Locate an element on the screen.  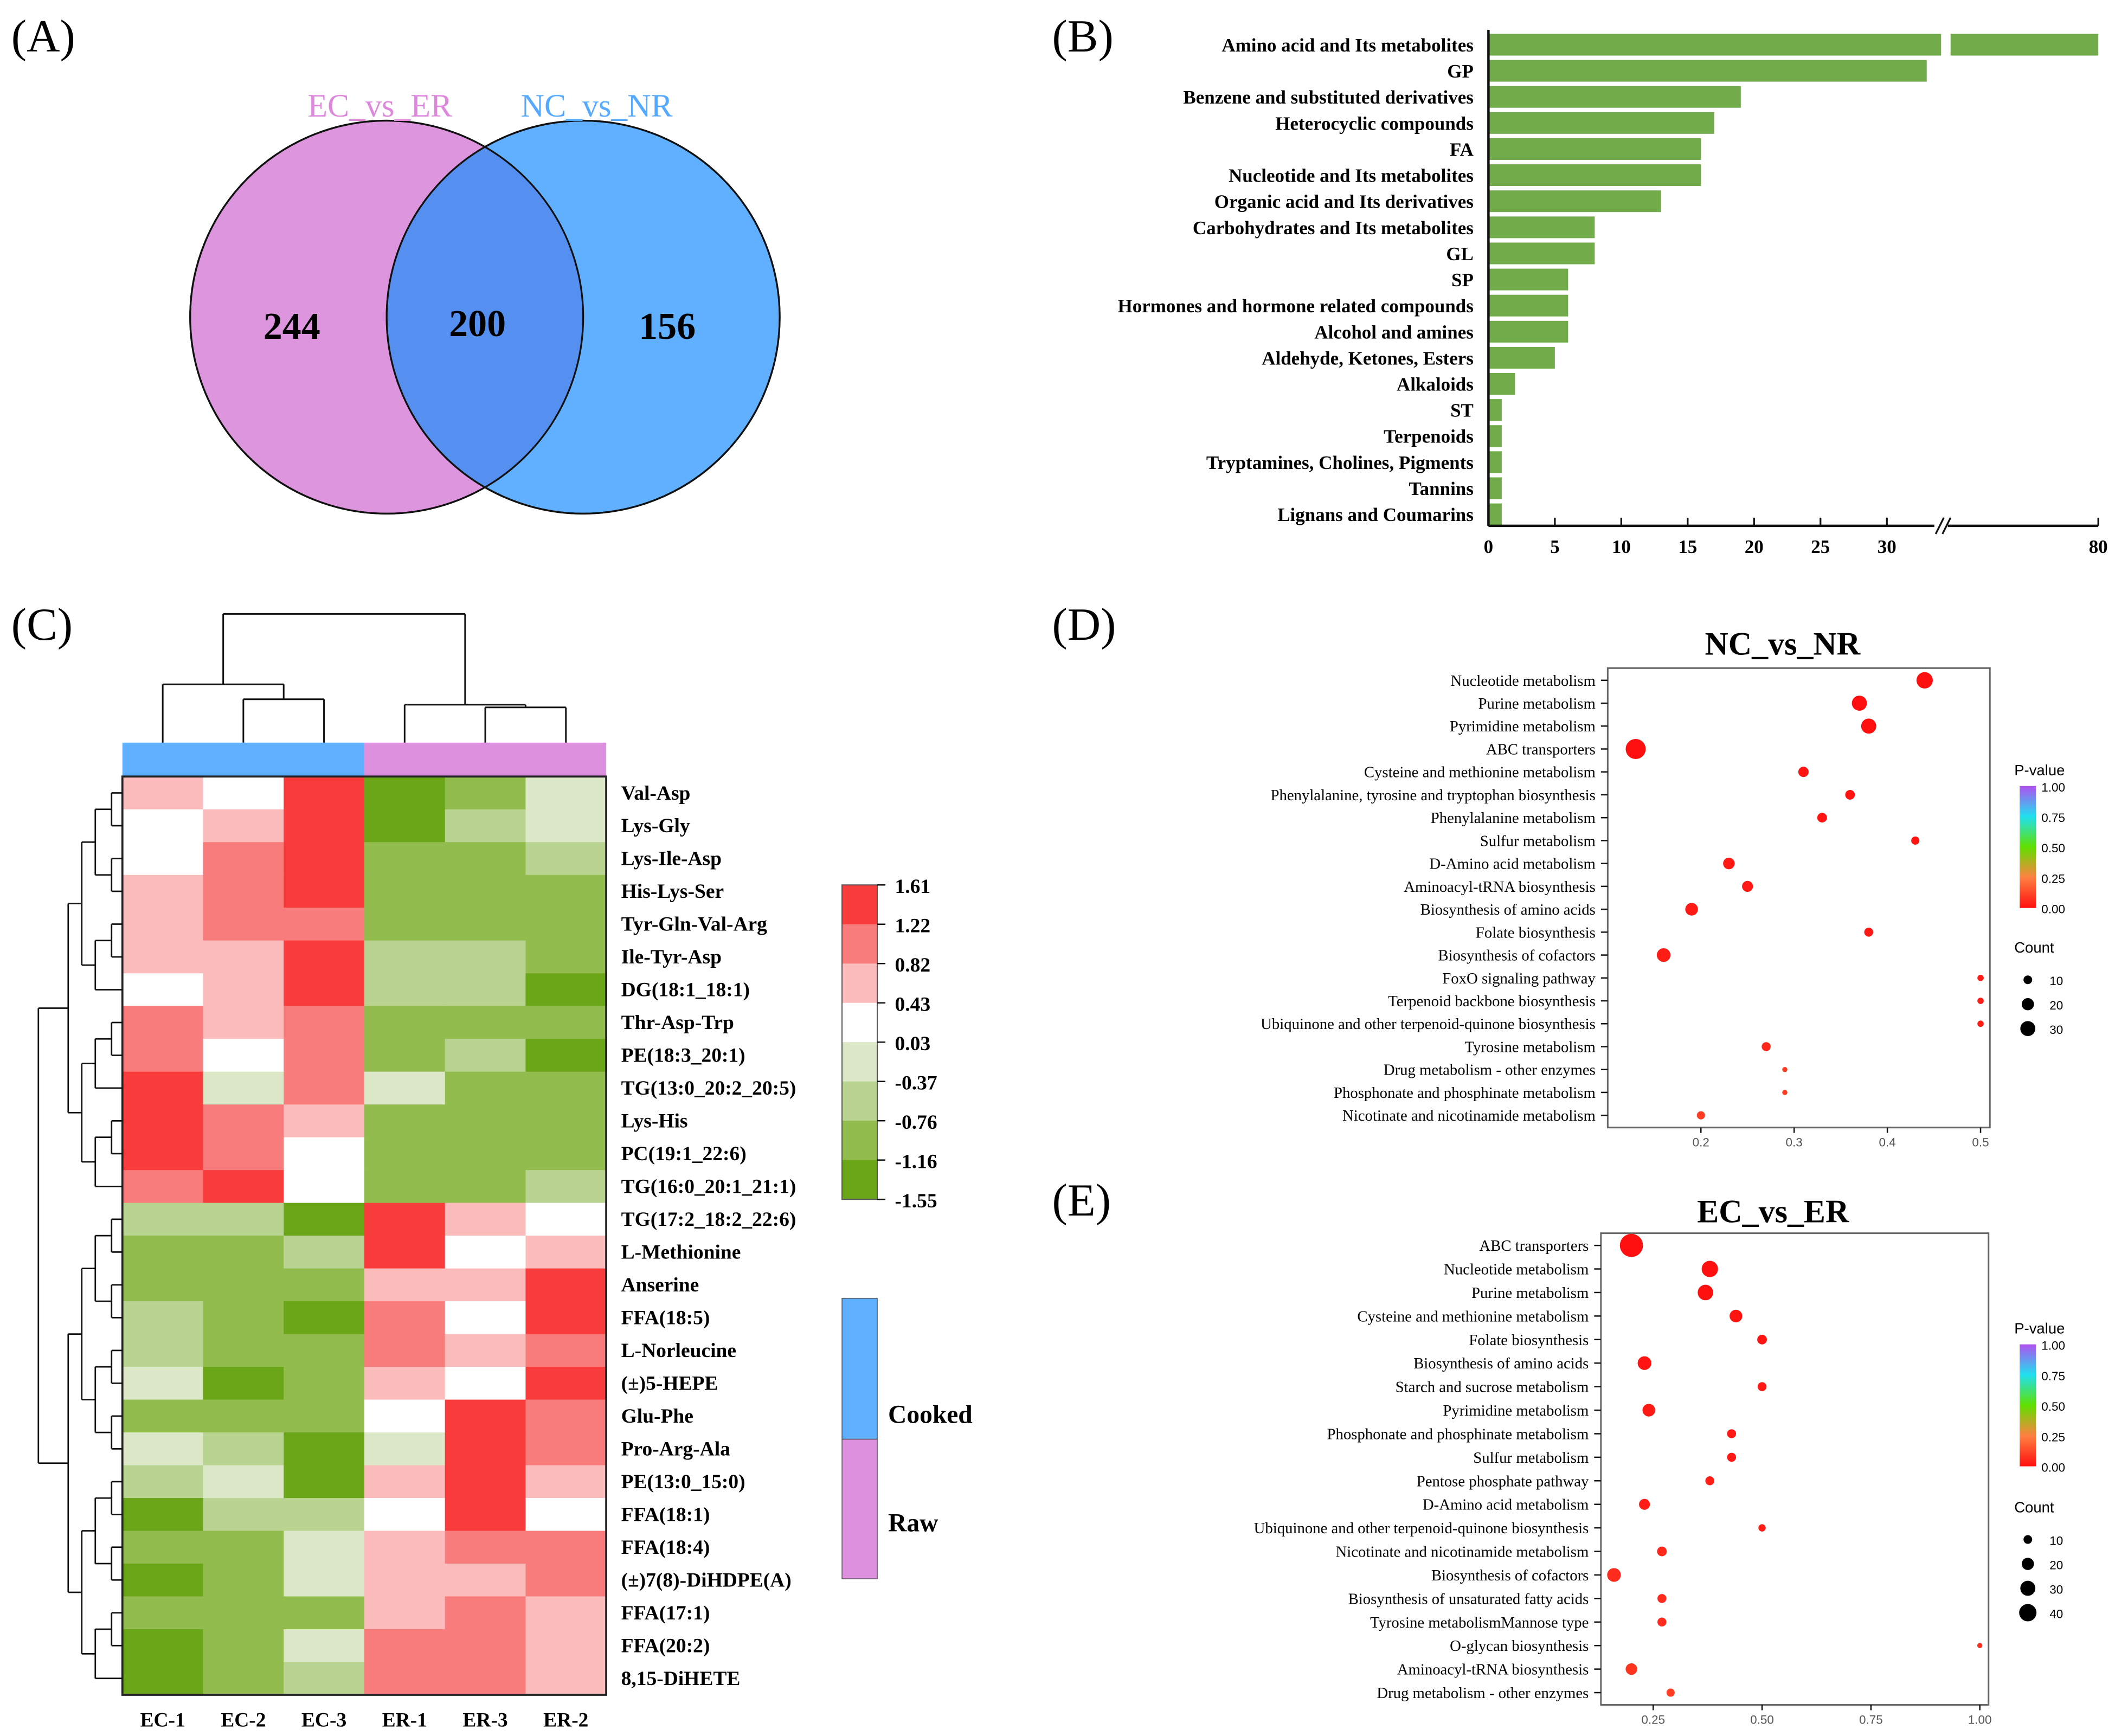
category-label: Carbohydrates and Its metabolites is located at coordinates (1333, 228).